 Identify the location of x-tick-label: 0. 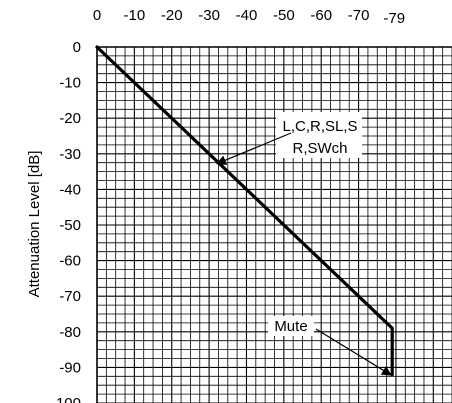
(97, 15).